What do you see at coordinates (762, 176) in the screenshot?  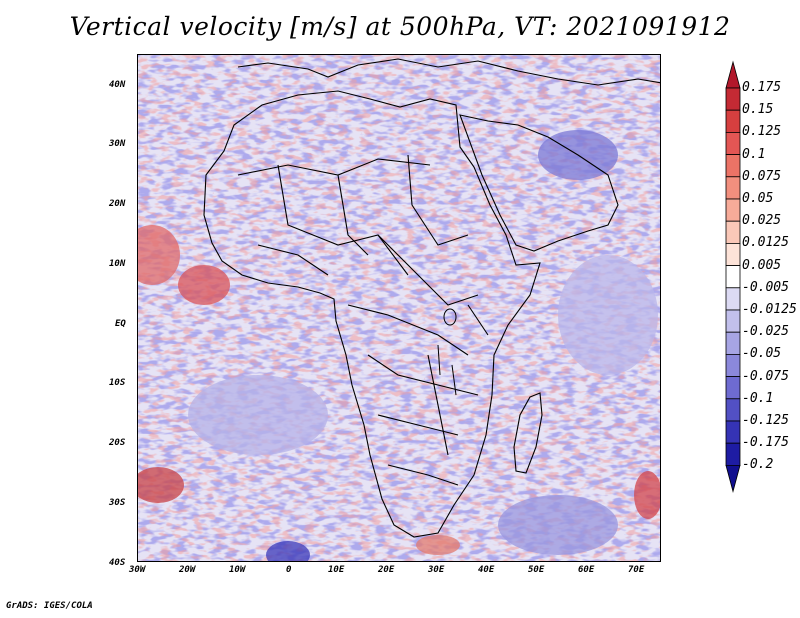 I see `colorbar-label: 0.075` at bounding box center [762, 176].